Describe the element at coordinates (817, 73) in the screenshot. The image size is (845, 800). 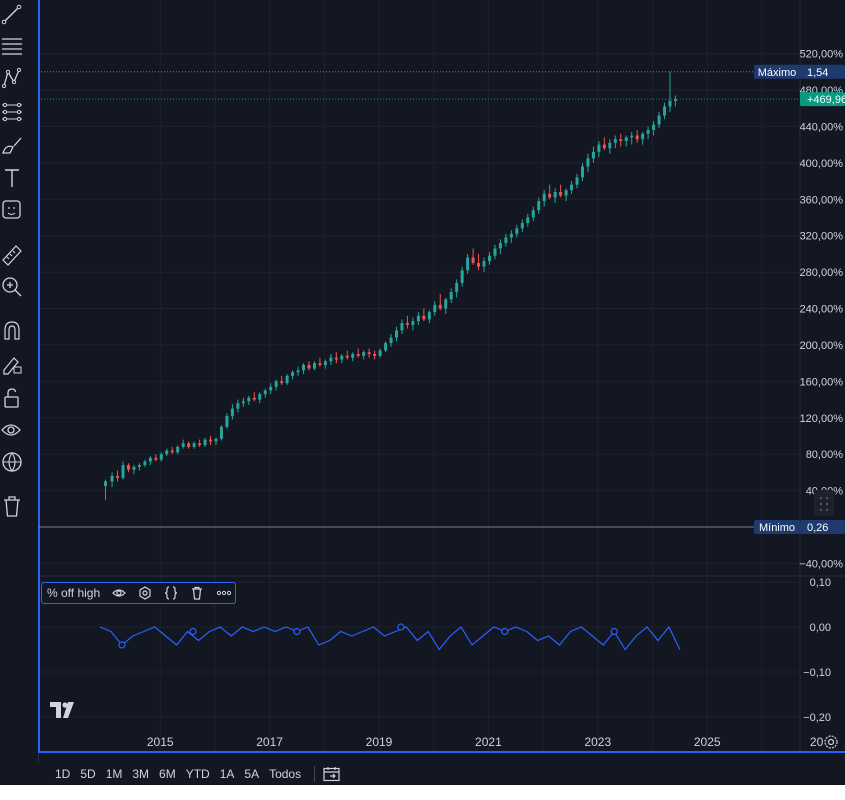
I see `max-price-tag-value: 1,54` at that location.